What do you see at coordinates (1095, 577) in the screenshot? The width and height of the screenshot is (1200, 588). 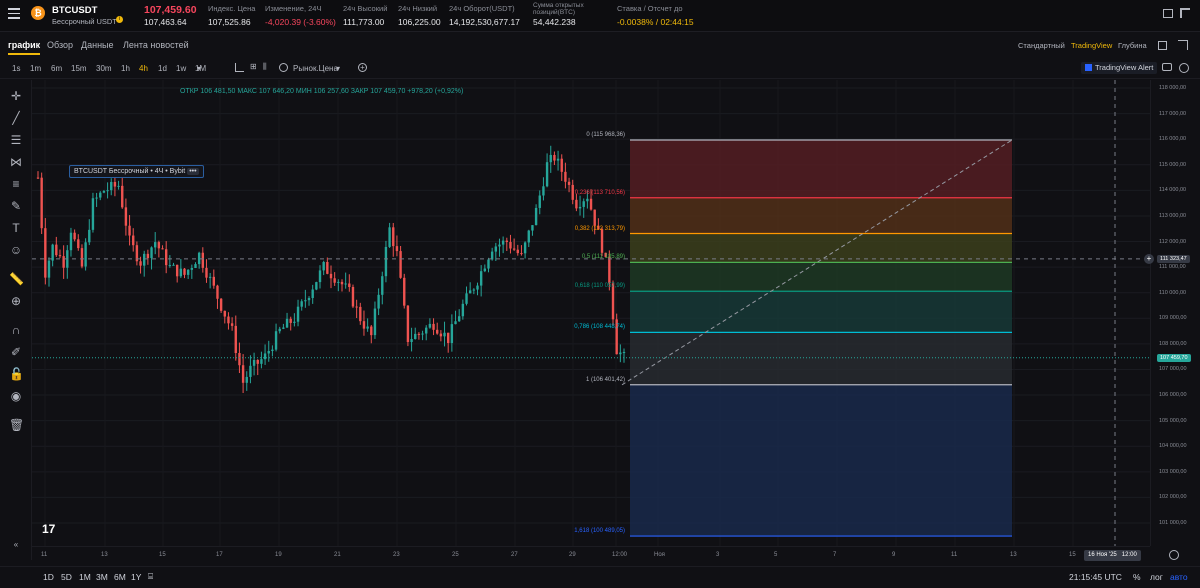 I see `clock: 21:15:45 UTC` at bounding box center [1095, 577].